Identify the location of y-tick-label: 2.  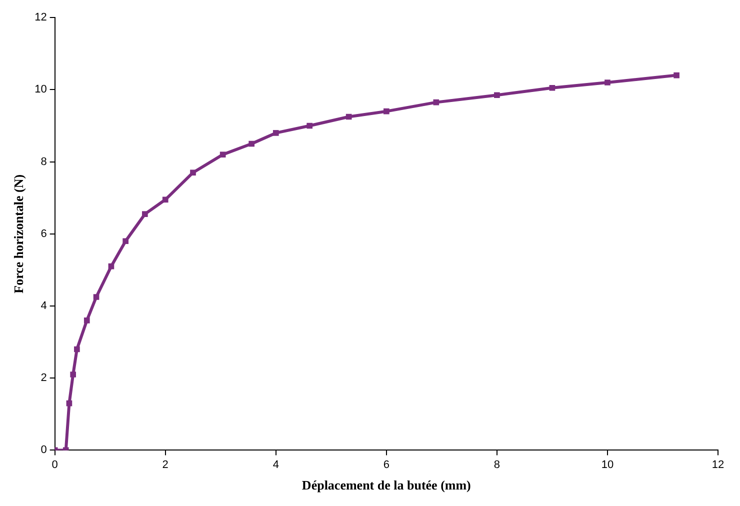
(43, 378).